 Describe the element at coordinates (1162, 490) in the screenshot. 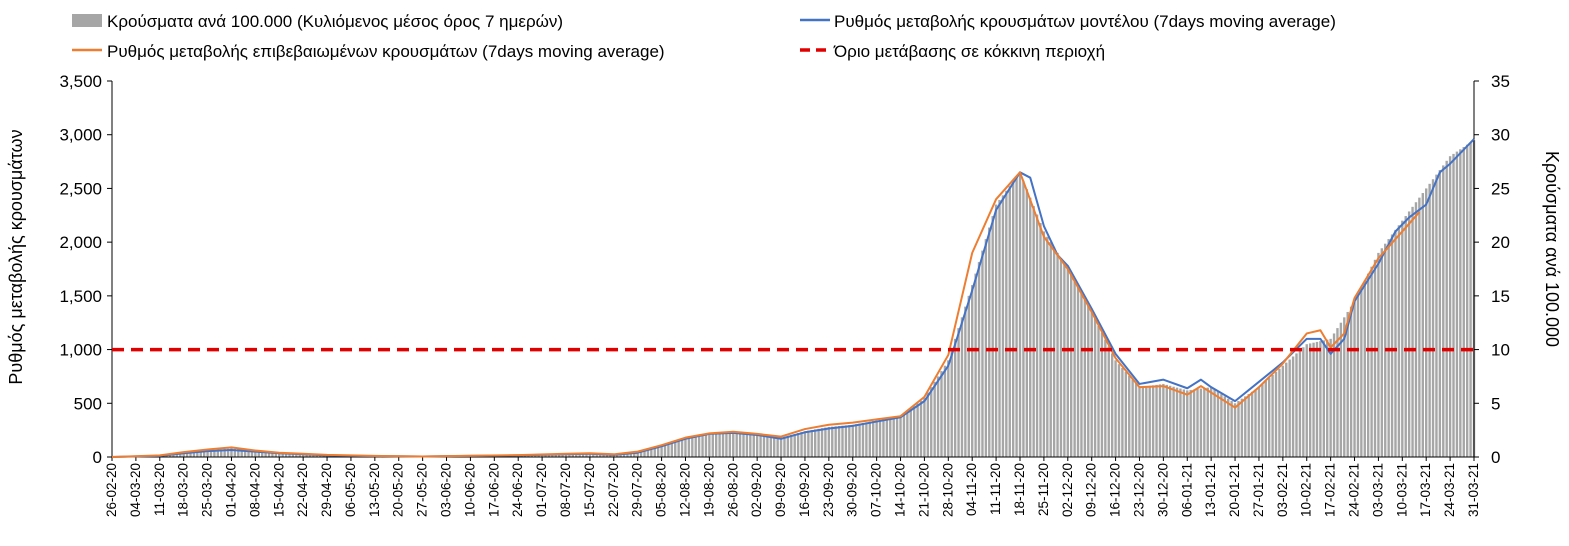

I see `x-tick-label: 30-12-20` at that location.